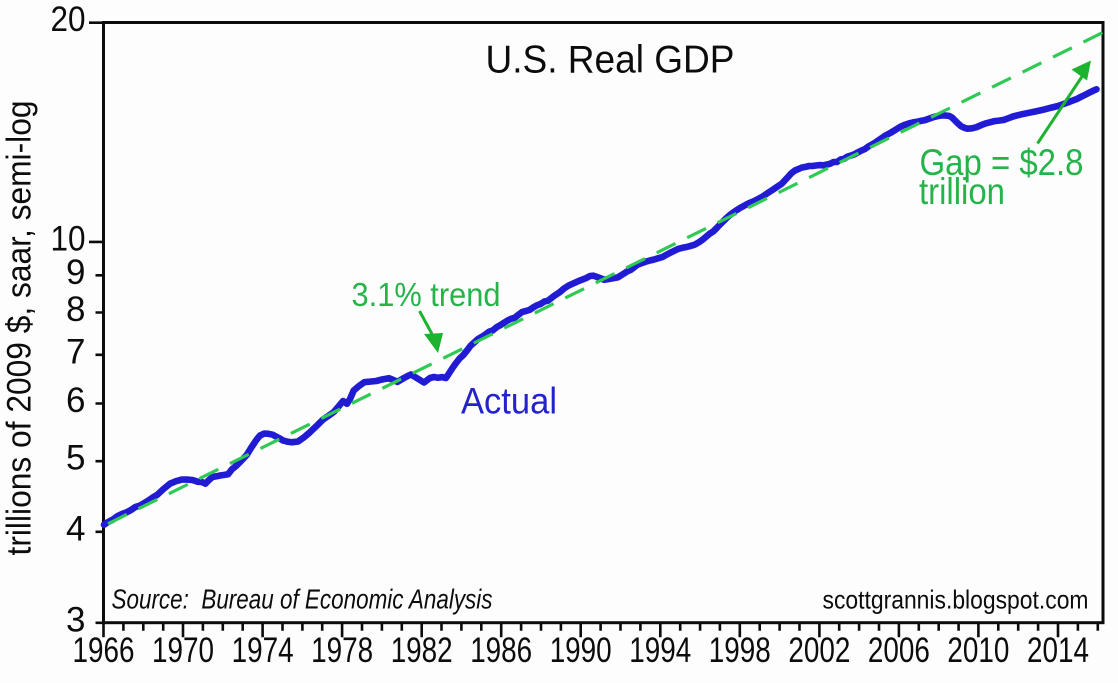 This screenshot has height=683, width=1118. I want to click on svg-text: 2010, so click(978, 650).